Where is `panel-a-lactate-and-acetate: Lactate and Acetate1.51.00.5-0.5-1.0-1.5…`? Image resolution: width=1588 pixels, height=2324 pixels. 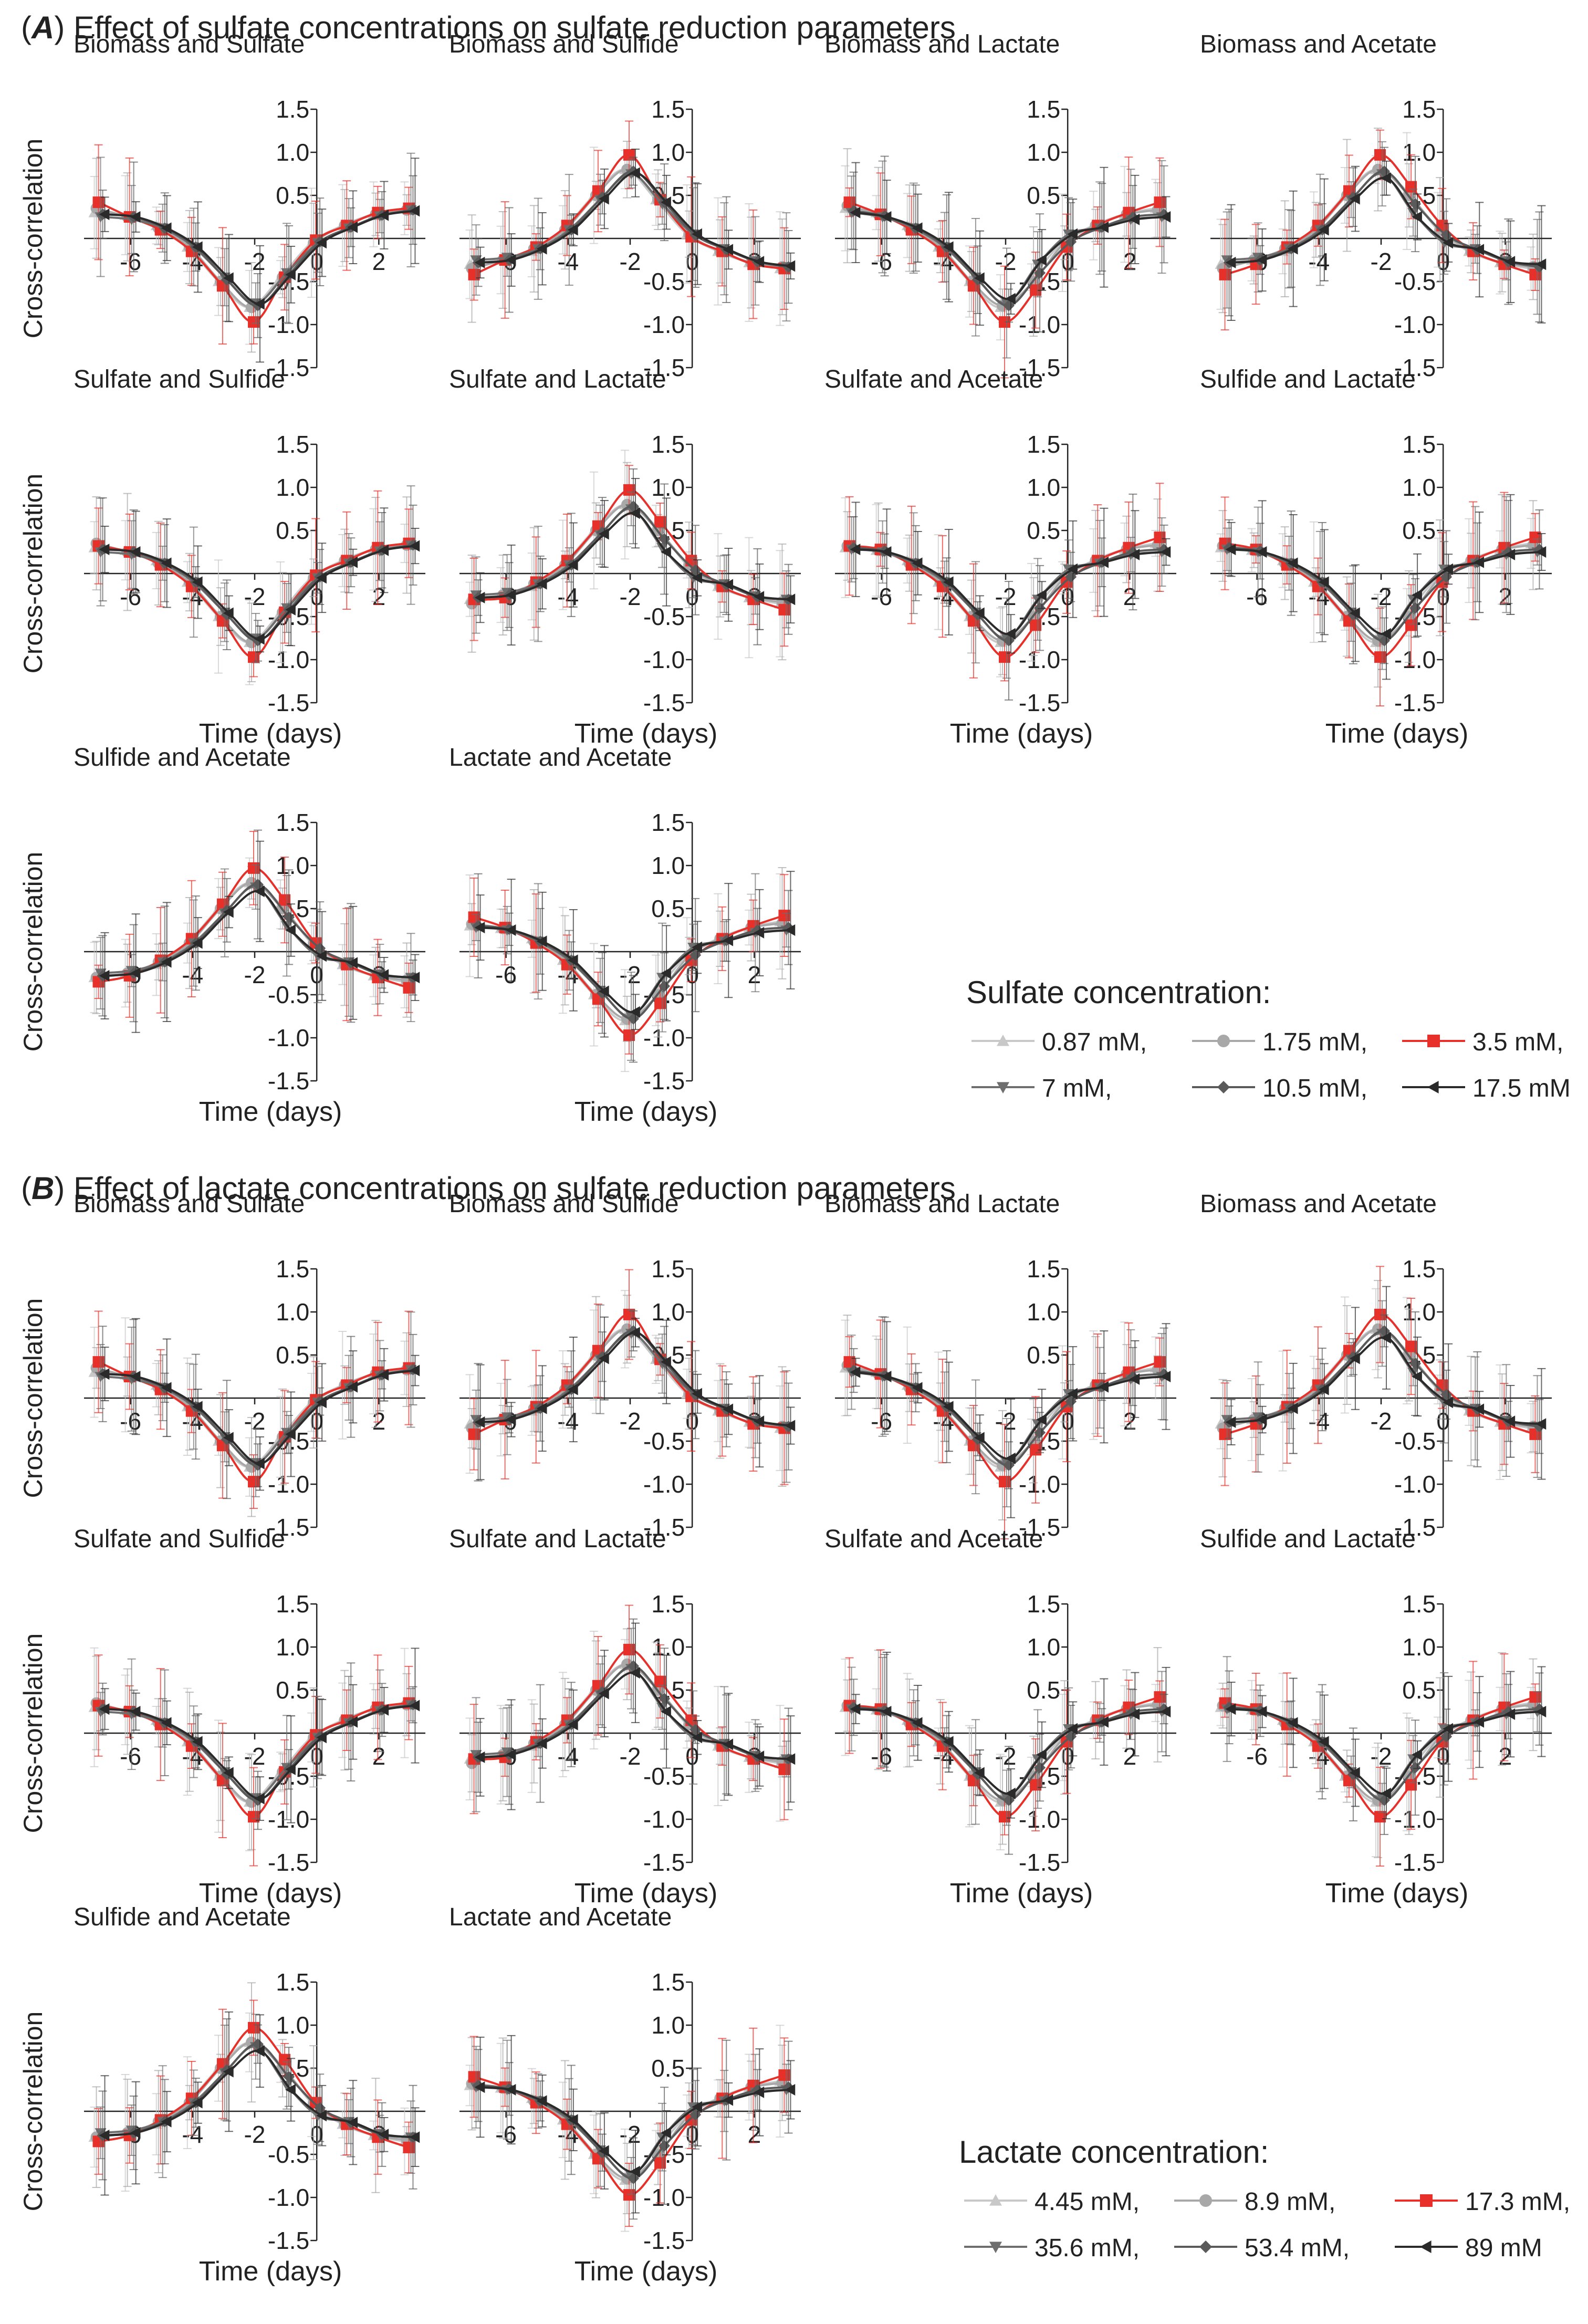
panel-a-lactate-and-acetate: Lactate and Acetate1.51.00.5-0.5-1.0-1.5… is located at coordinates (625, 936).